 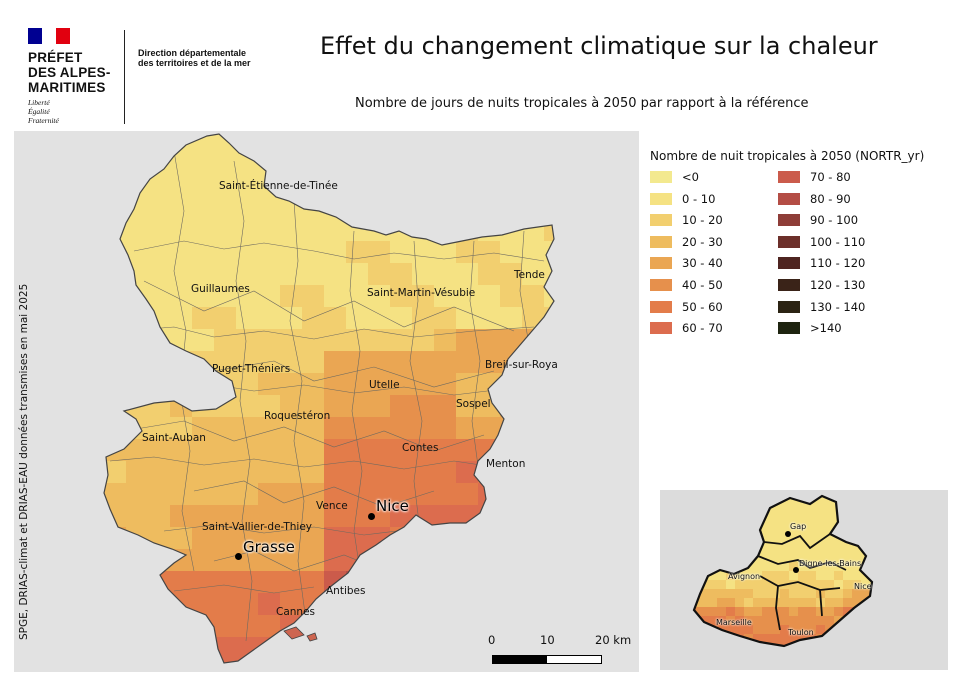 What do you see at coordinates (67, 87) in the screenshot?
I see `prefect-line-3: MARITIMES` at bounding box center [67, 87].